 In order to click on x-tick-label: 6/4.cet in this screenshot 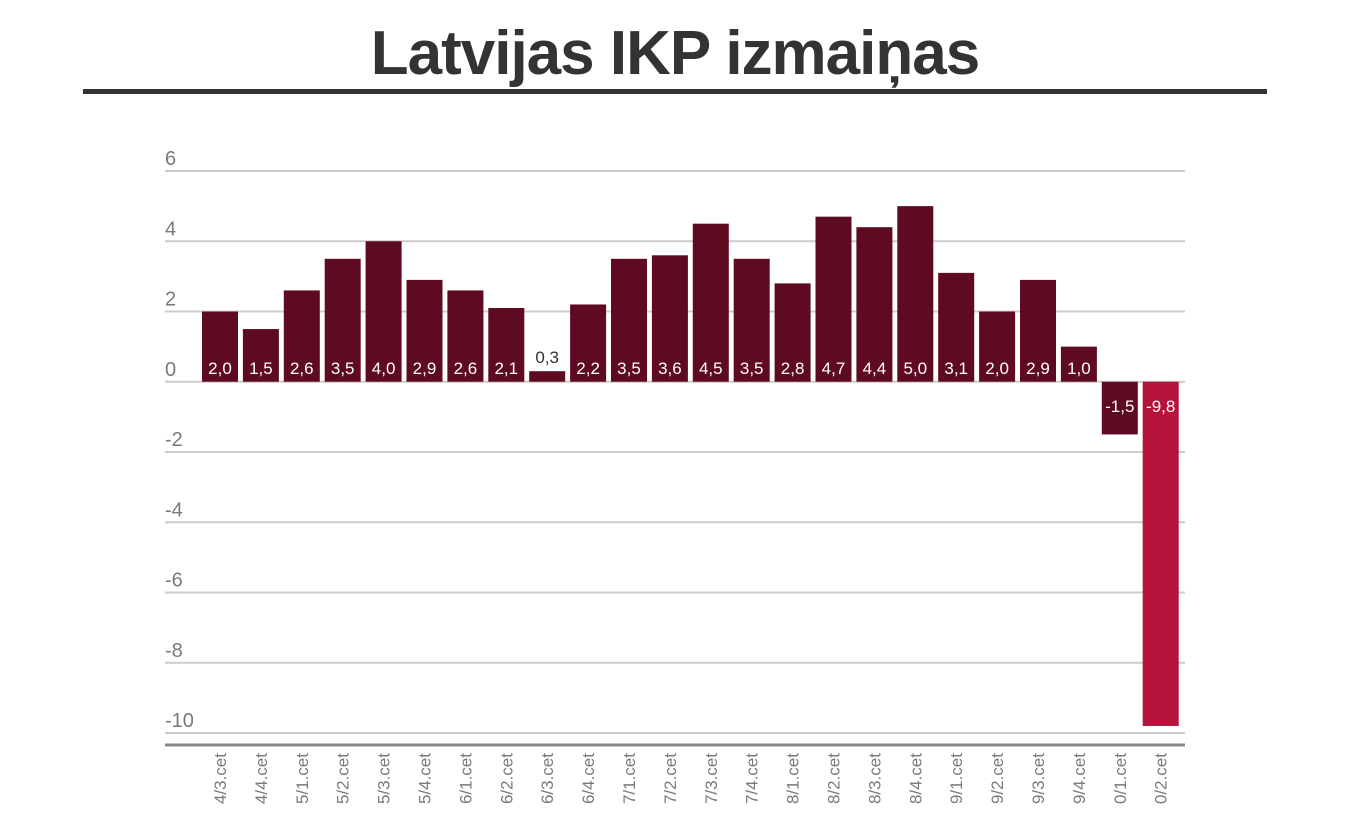, I will do `click(588, 778)`.